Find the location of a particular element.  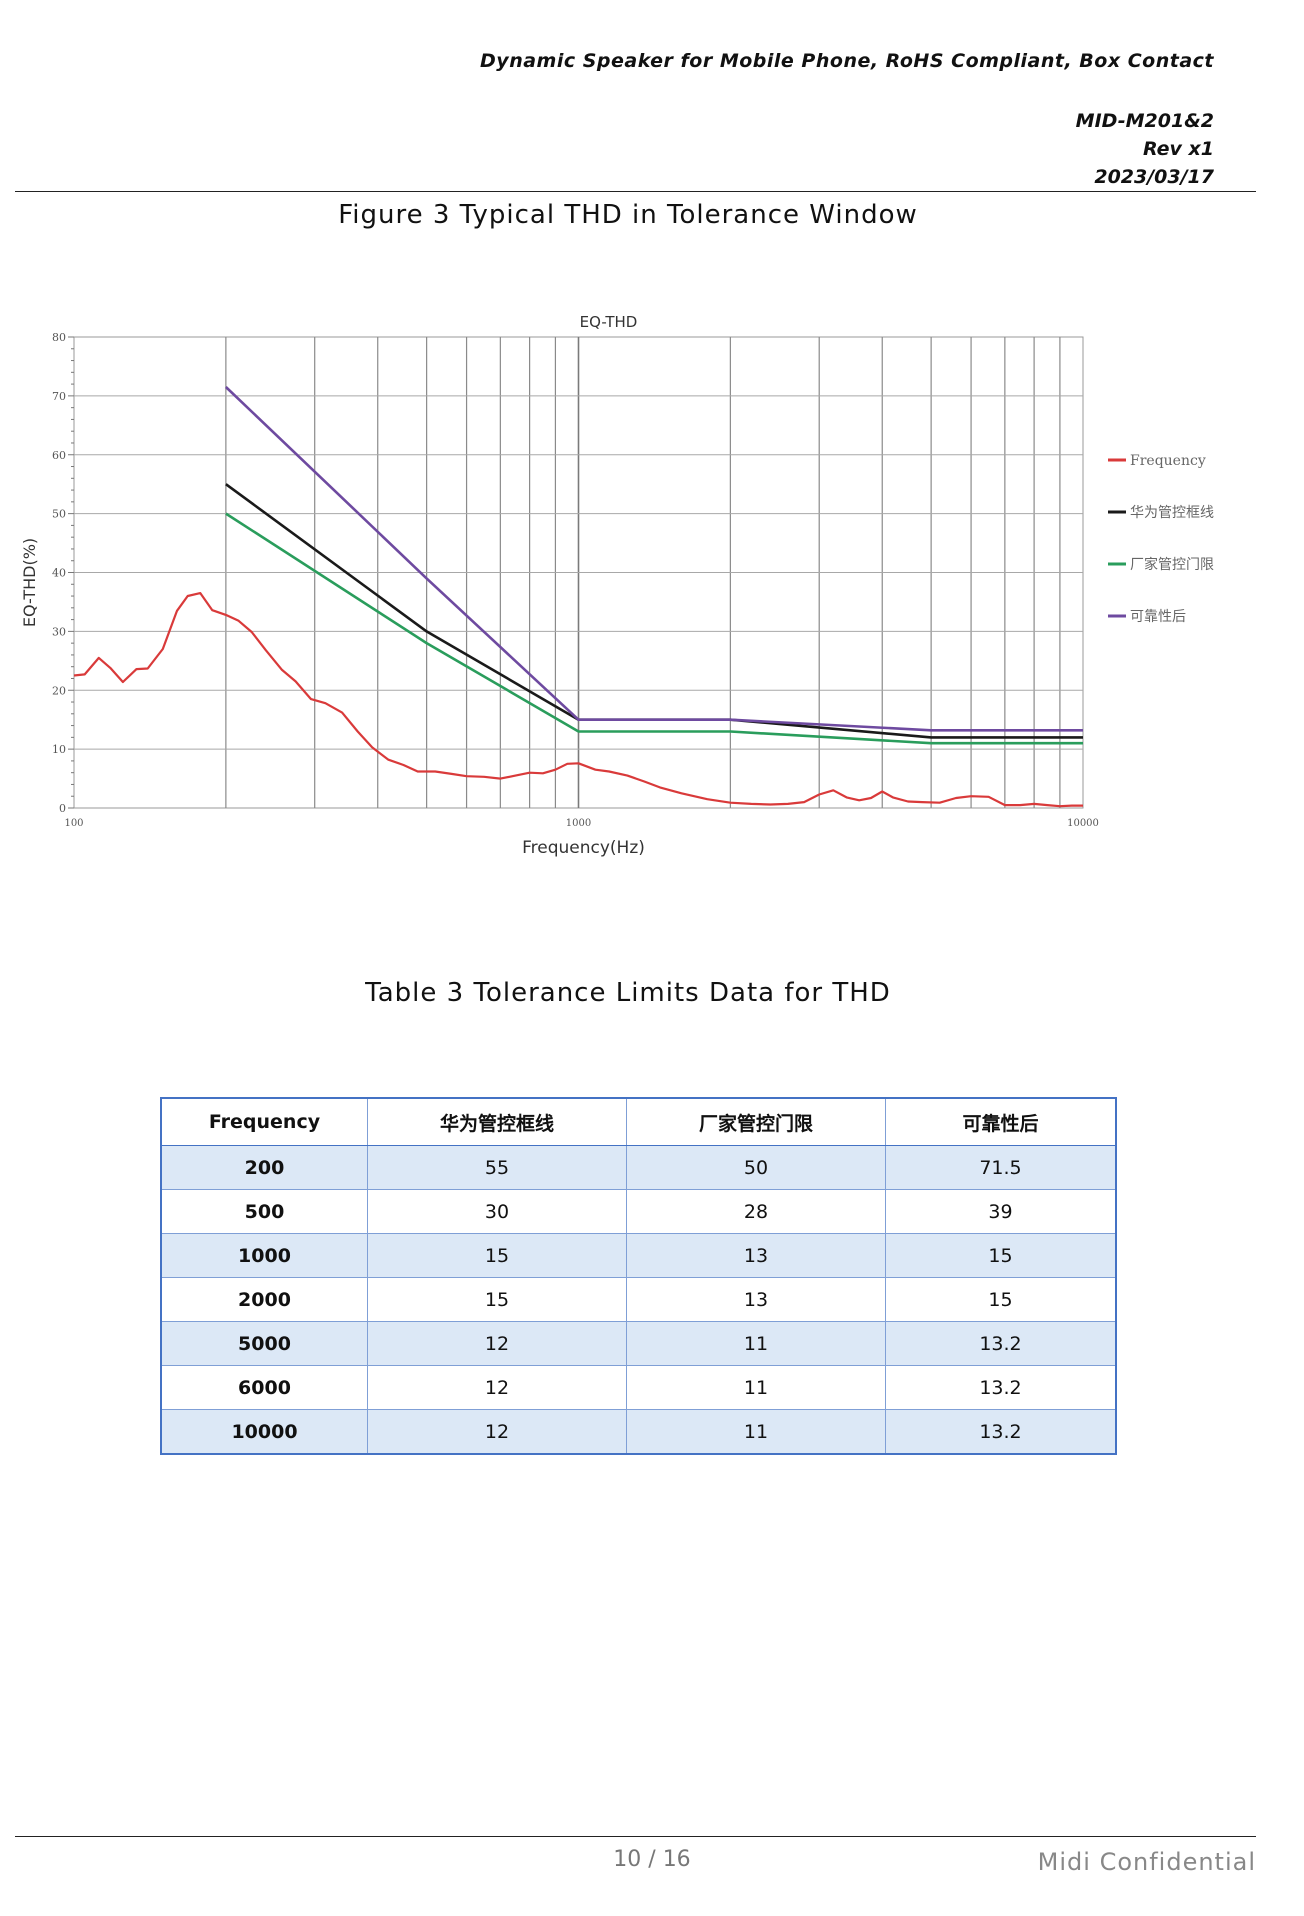

table-row: 5000 12 11 13.2 is located at coordinates (638, 1343).